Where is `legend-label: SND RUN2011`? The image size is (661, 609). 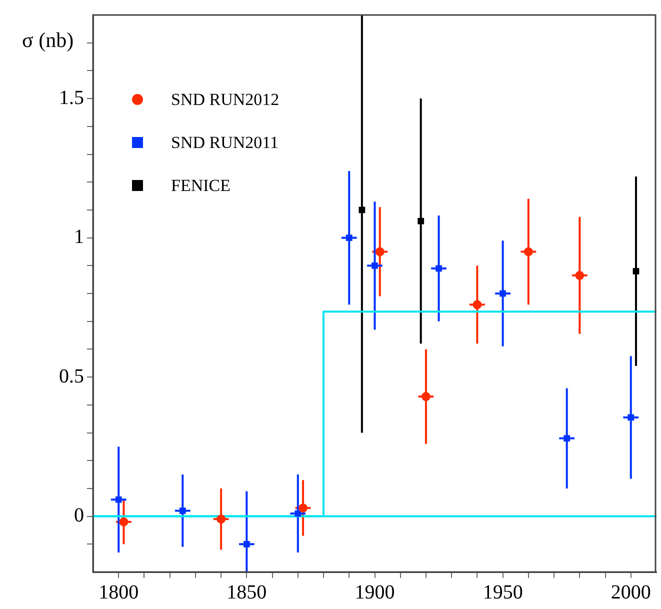
legend-label: SND RUN2011 is located at coordinates (225, 142).